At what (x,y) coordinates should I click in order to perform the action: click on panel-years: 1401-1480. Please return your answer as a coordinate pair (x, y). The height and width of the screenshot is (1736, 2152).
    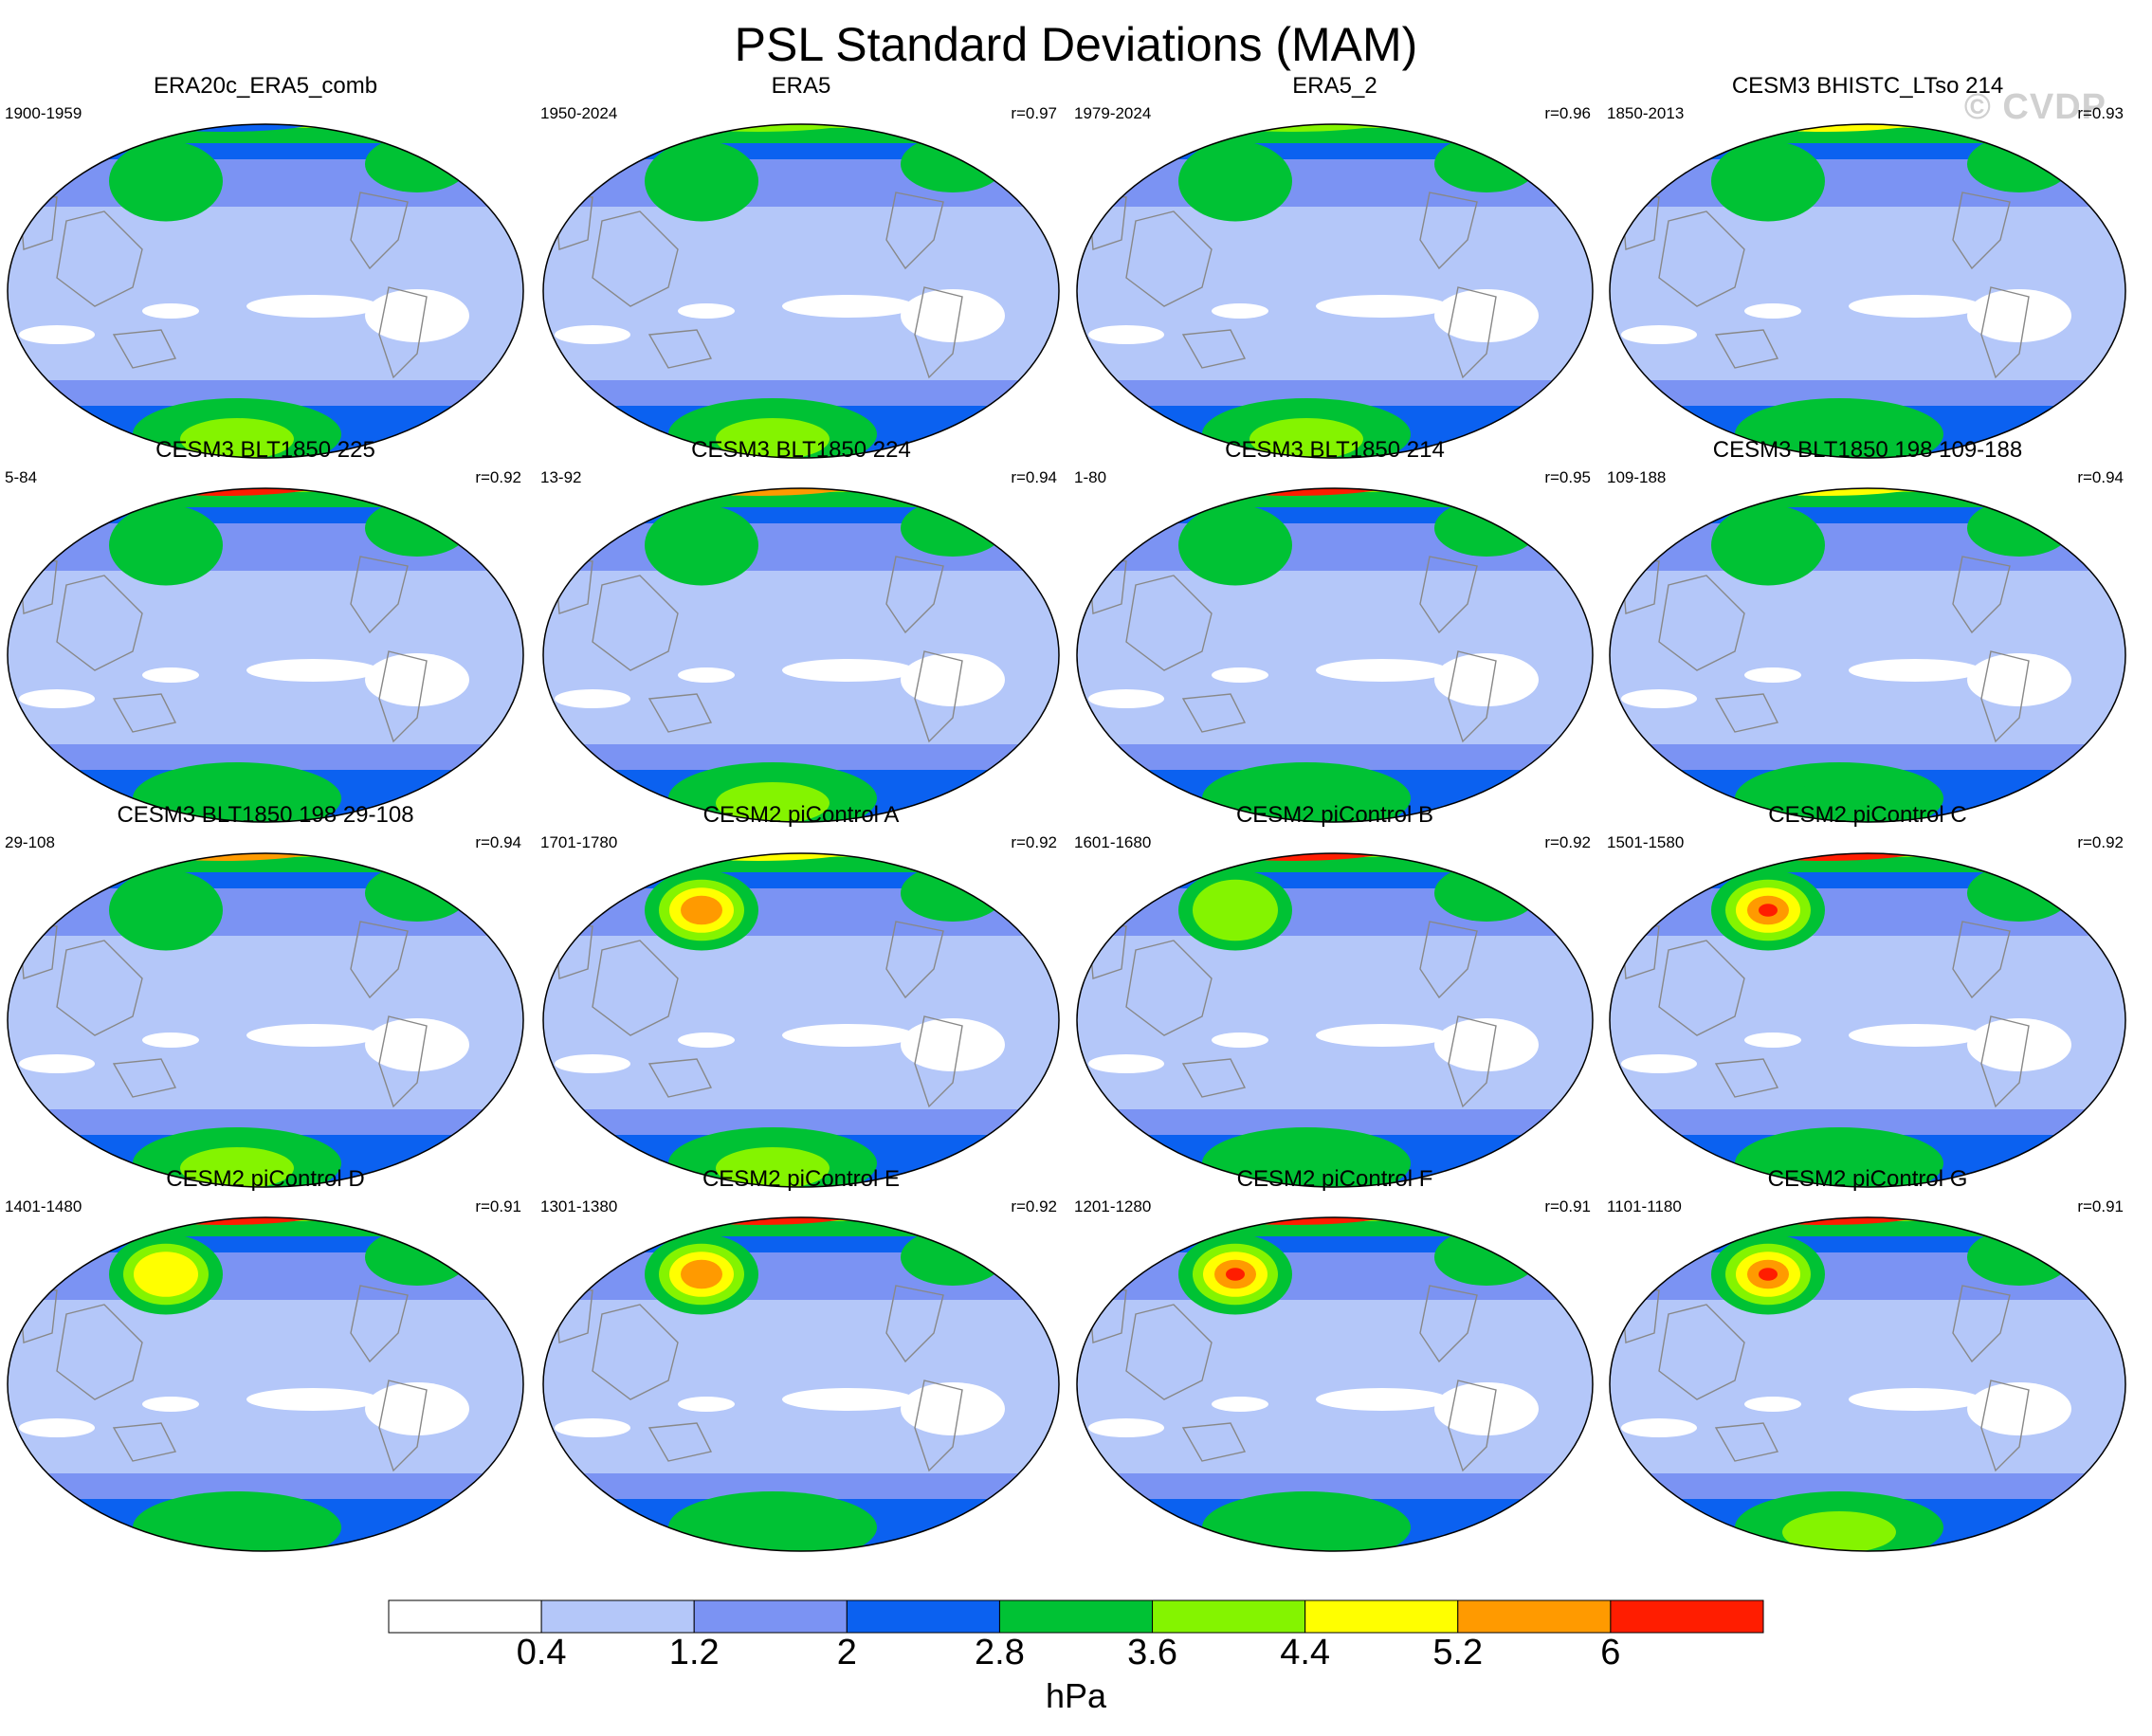
    Looking at the image, I should click on (44, 1206).